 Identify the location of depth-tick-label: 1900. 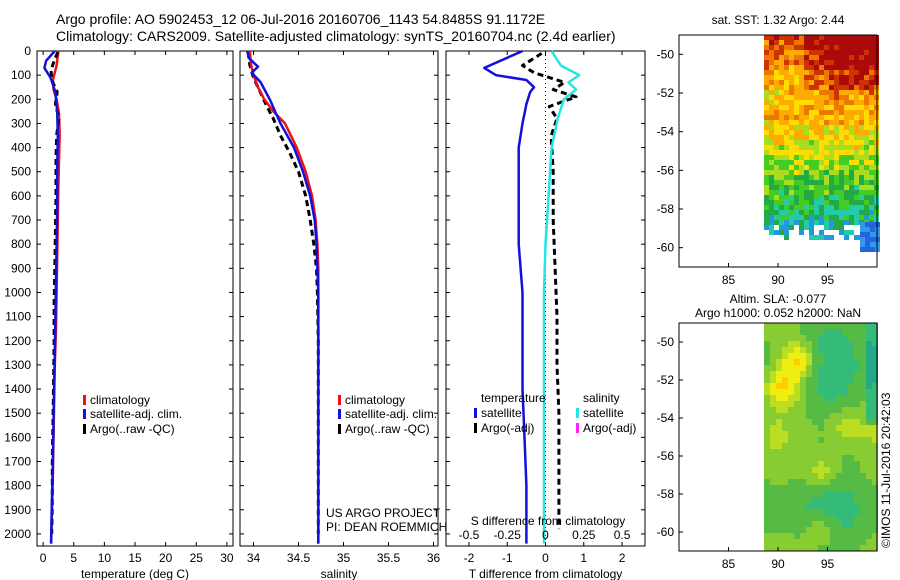
(17, 510).